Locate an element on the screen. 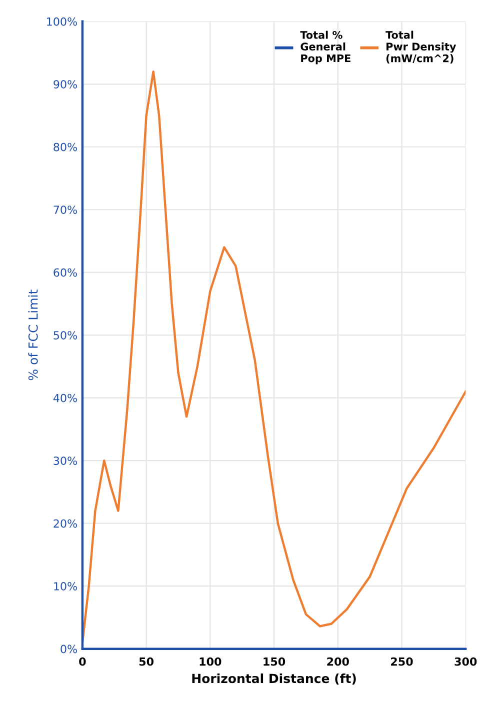 The image size is (485, 713). x-tick-label: 150 is located at coordinates (275, 661).